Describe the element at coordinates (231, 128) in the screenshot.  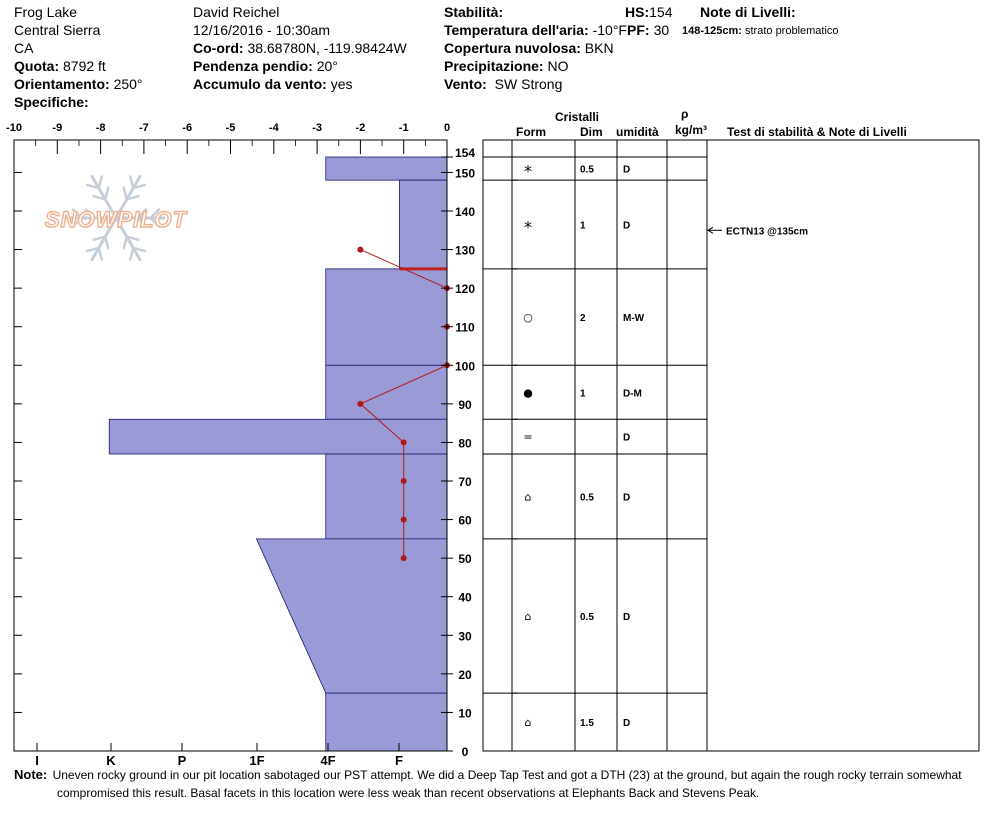
I see `temp-tick-label: -5` at that location.